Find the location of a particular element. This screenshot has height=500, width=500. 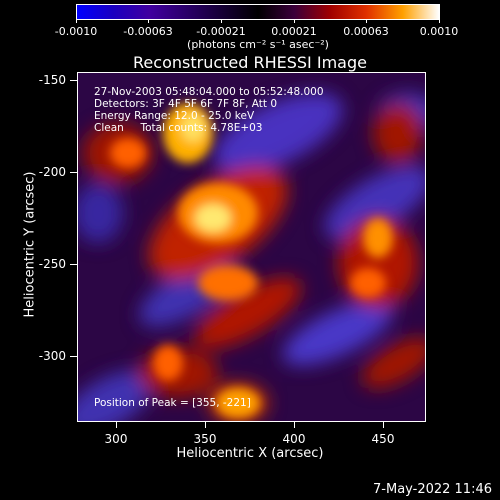

image-title: Reconstructed RHESSI Image is located at coordinates (250, 62).